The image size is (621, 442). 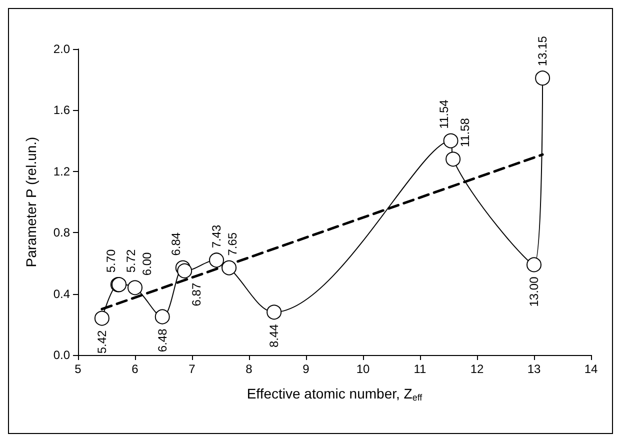 What do you see at coordinates (162, 340) in the screenshot?
I see `annotation: 6.48` at bounding box center [162, 340].